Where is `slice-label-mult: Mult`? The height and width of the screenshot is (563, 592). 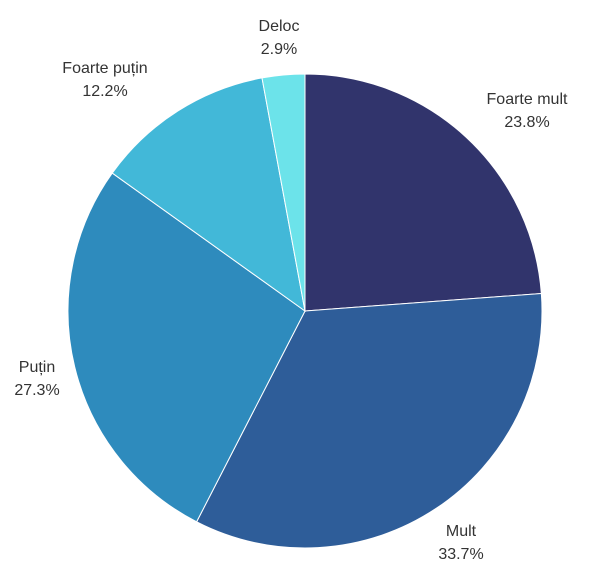
slice-label-mult: Mult is located at coordinates (461, 531).